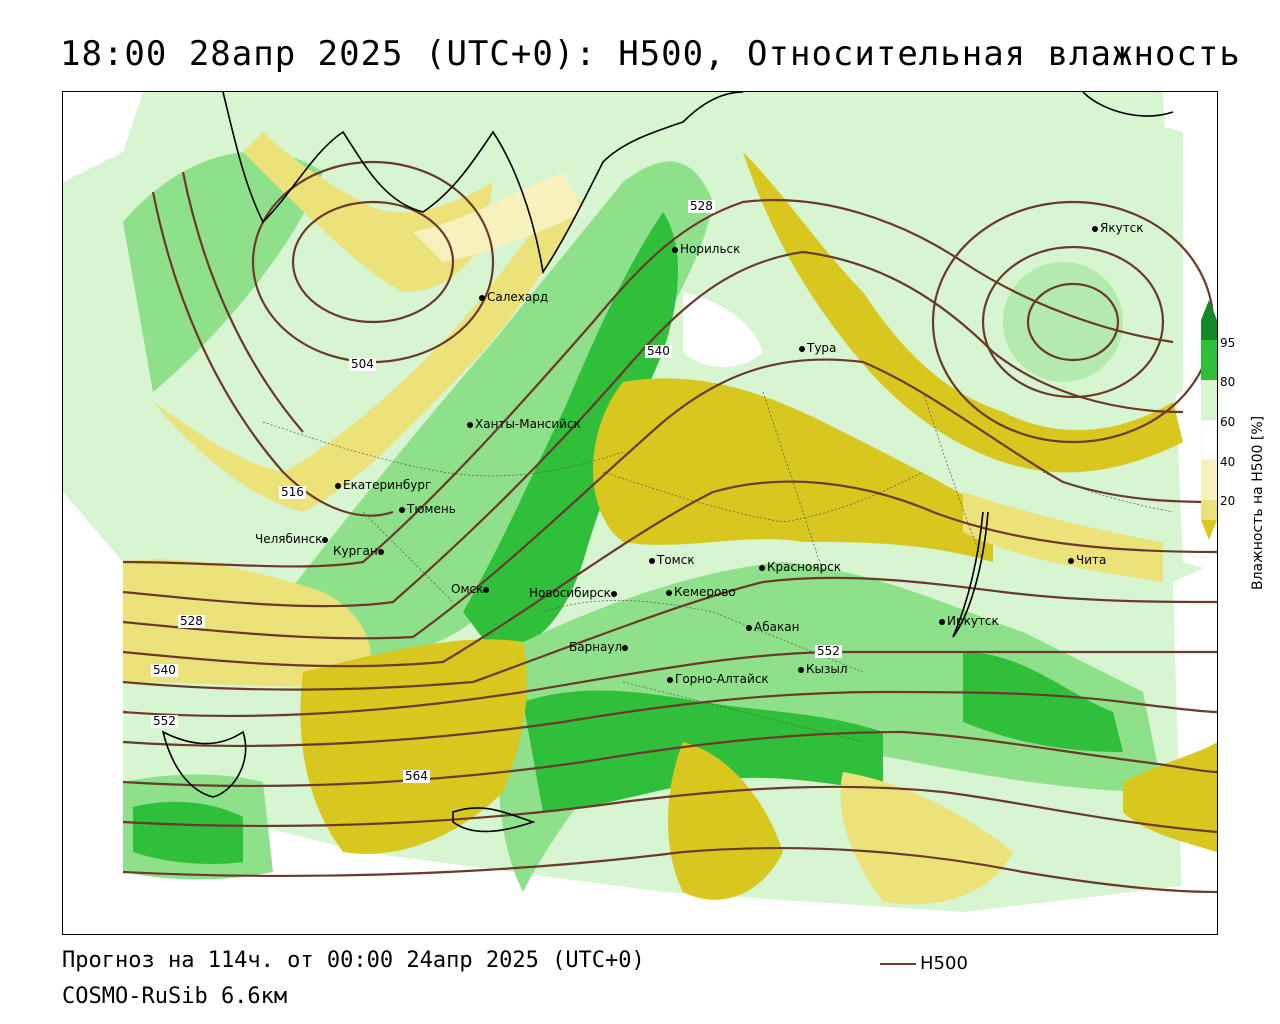  I want to click on city-marker: Екатеринбург, so click(383, 485).